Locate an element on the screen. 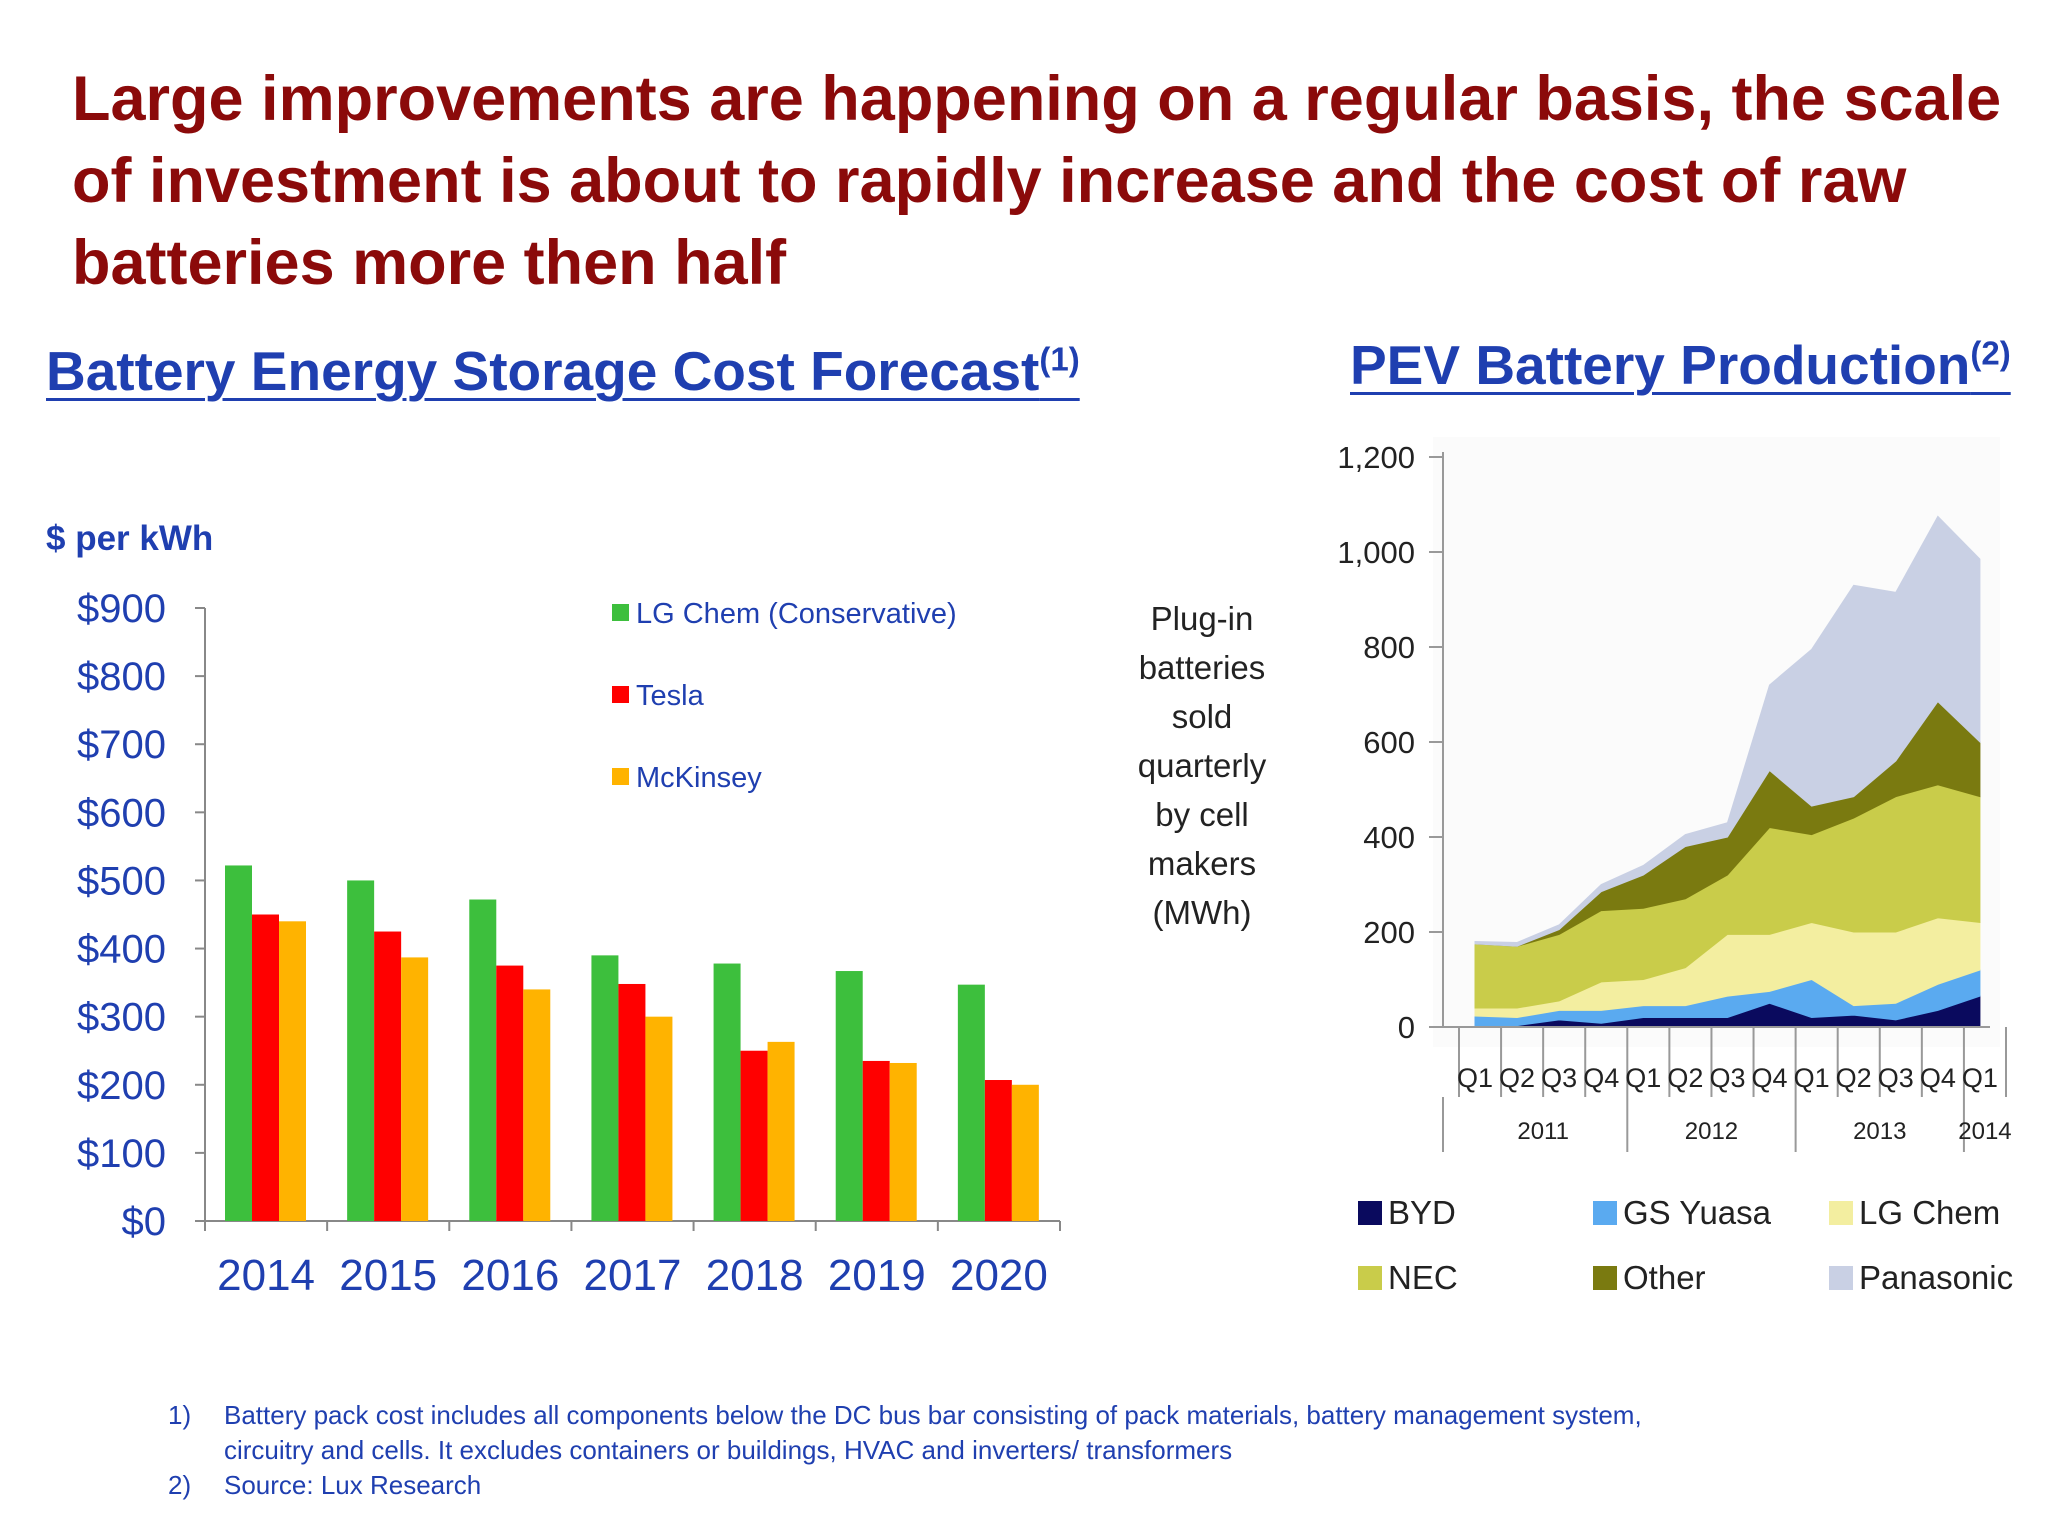 This screenshot has height=1536, width=2048. y-axis-label: $ per kWh is located at coordinates (129, 538).